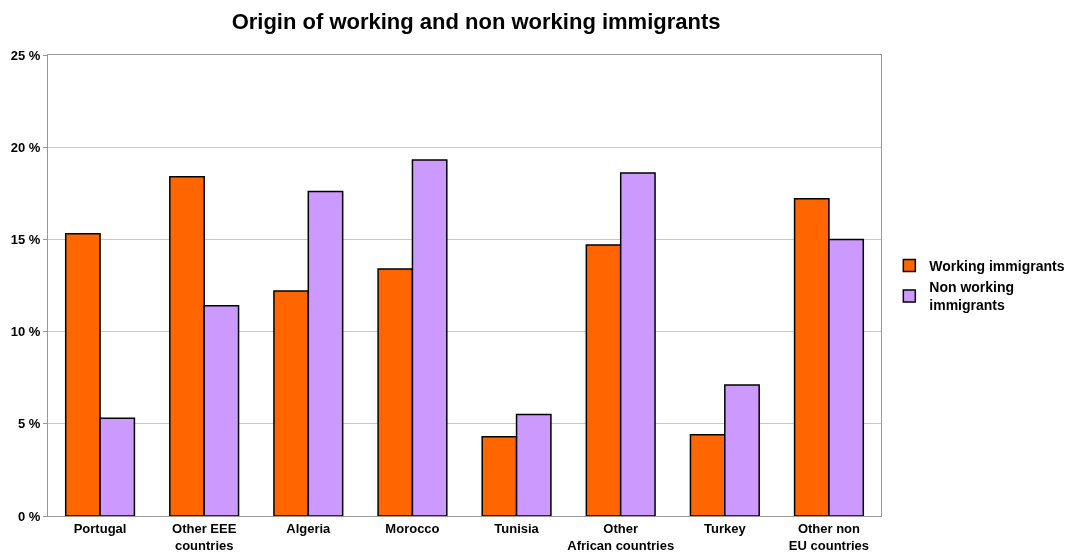 This screenshot has height=554, width=1082. I want to click on chart-title: Origin of working and non working immigrants, so click(476, 22).